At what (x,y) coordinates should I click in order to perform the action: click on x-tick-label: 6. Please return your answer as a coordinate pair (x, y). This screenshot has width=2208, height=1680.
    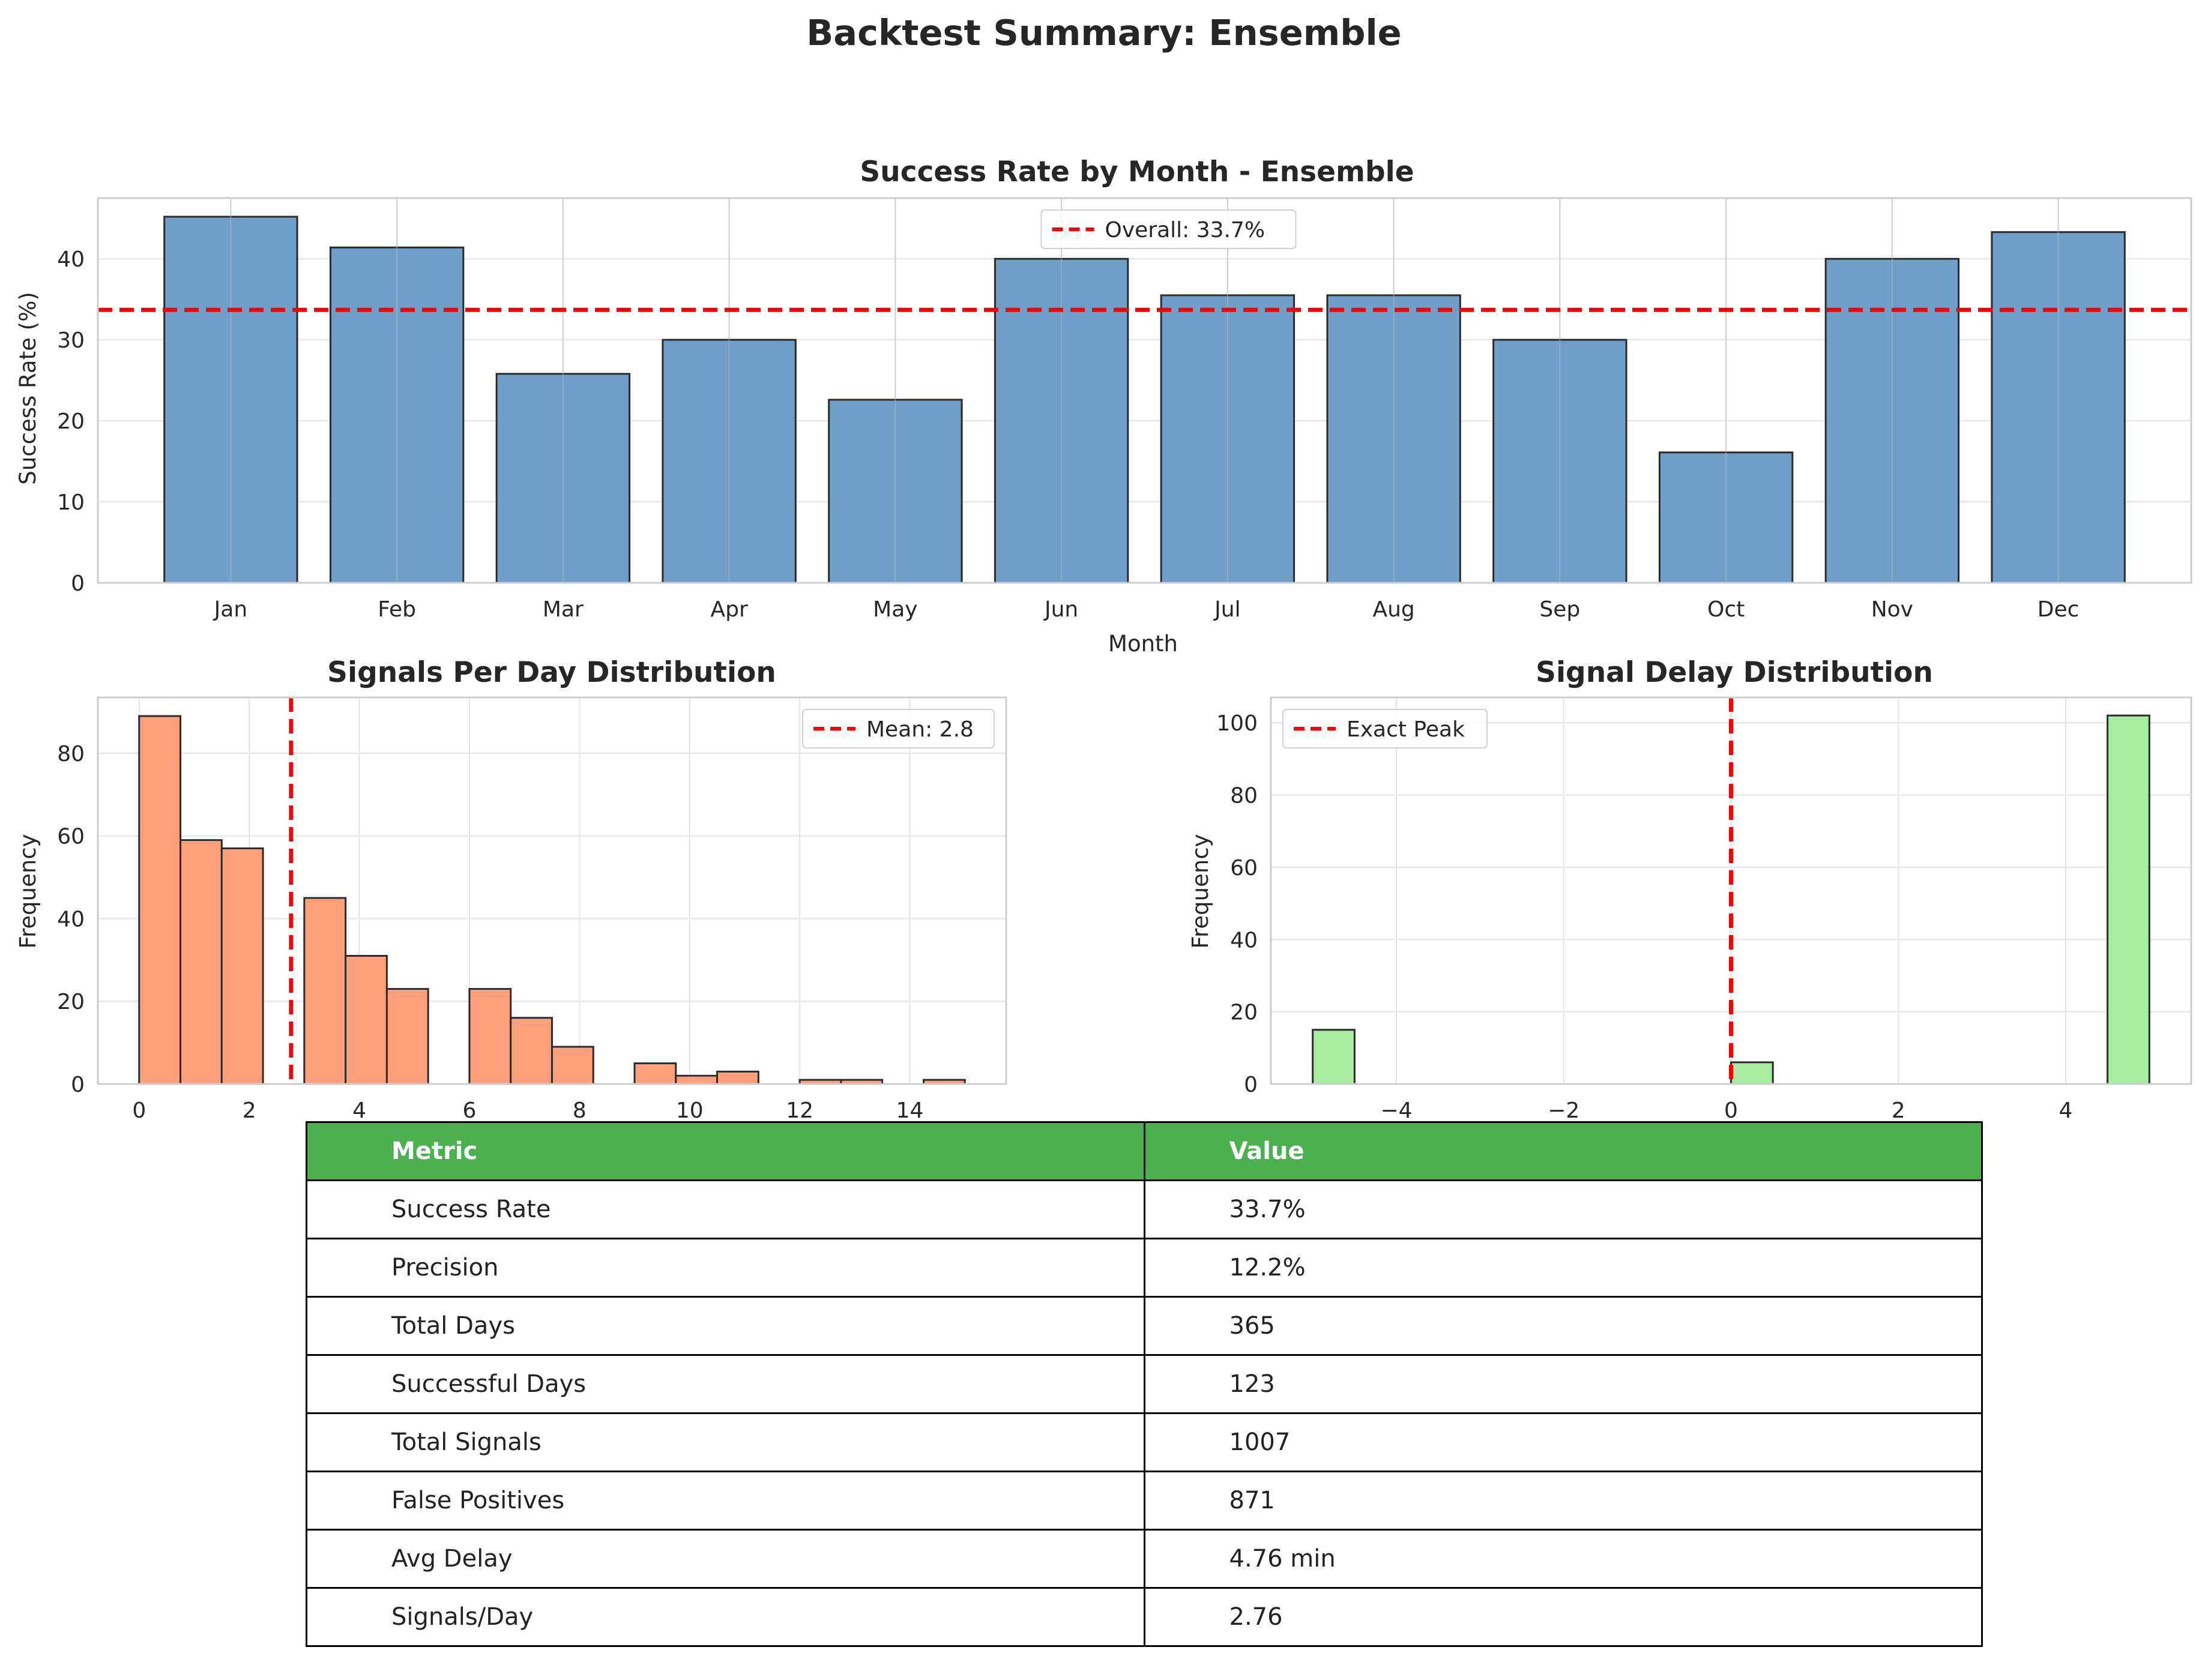
    Looking at the image, I should click on (470, 1110).